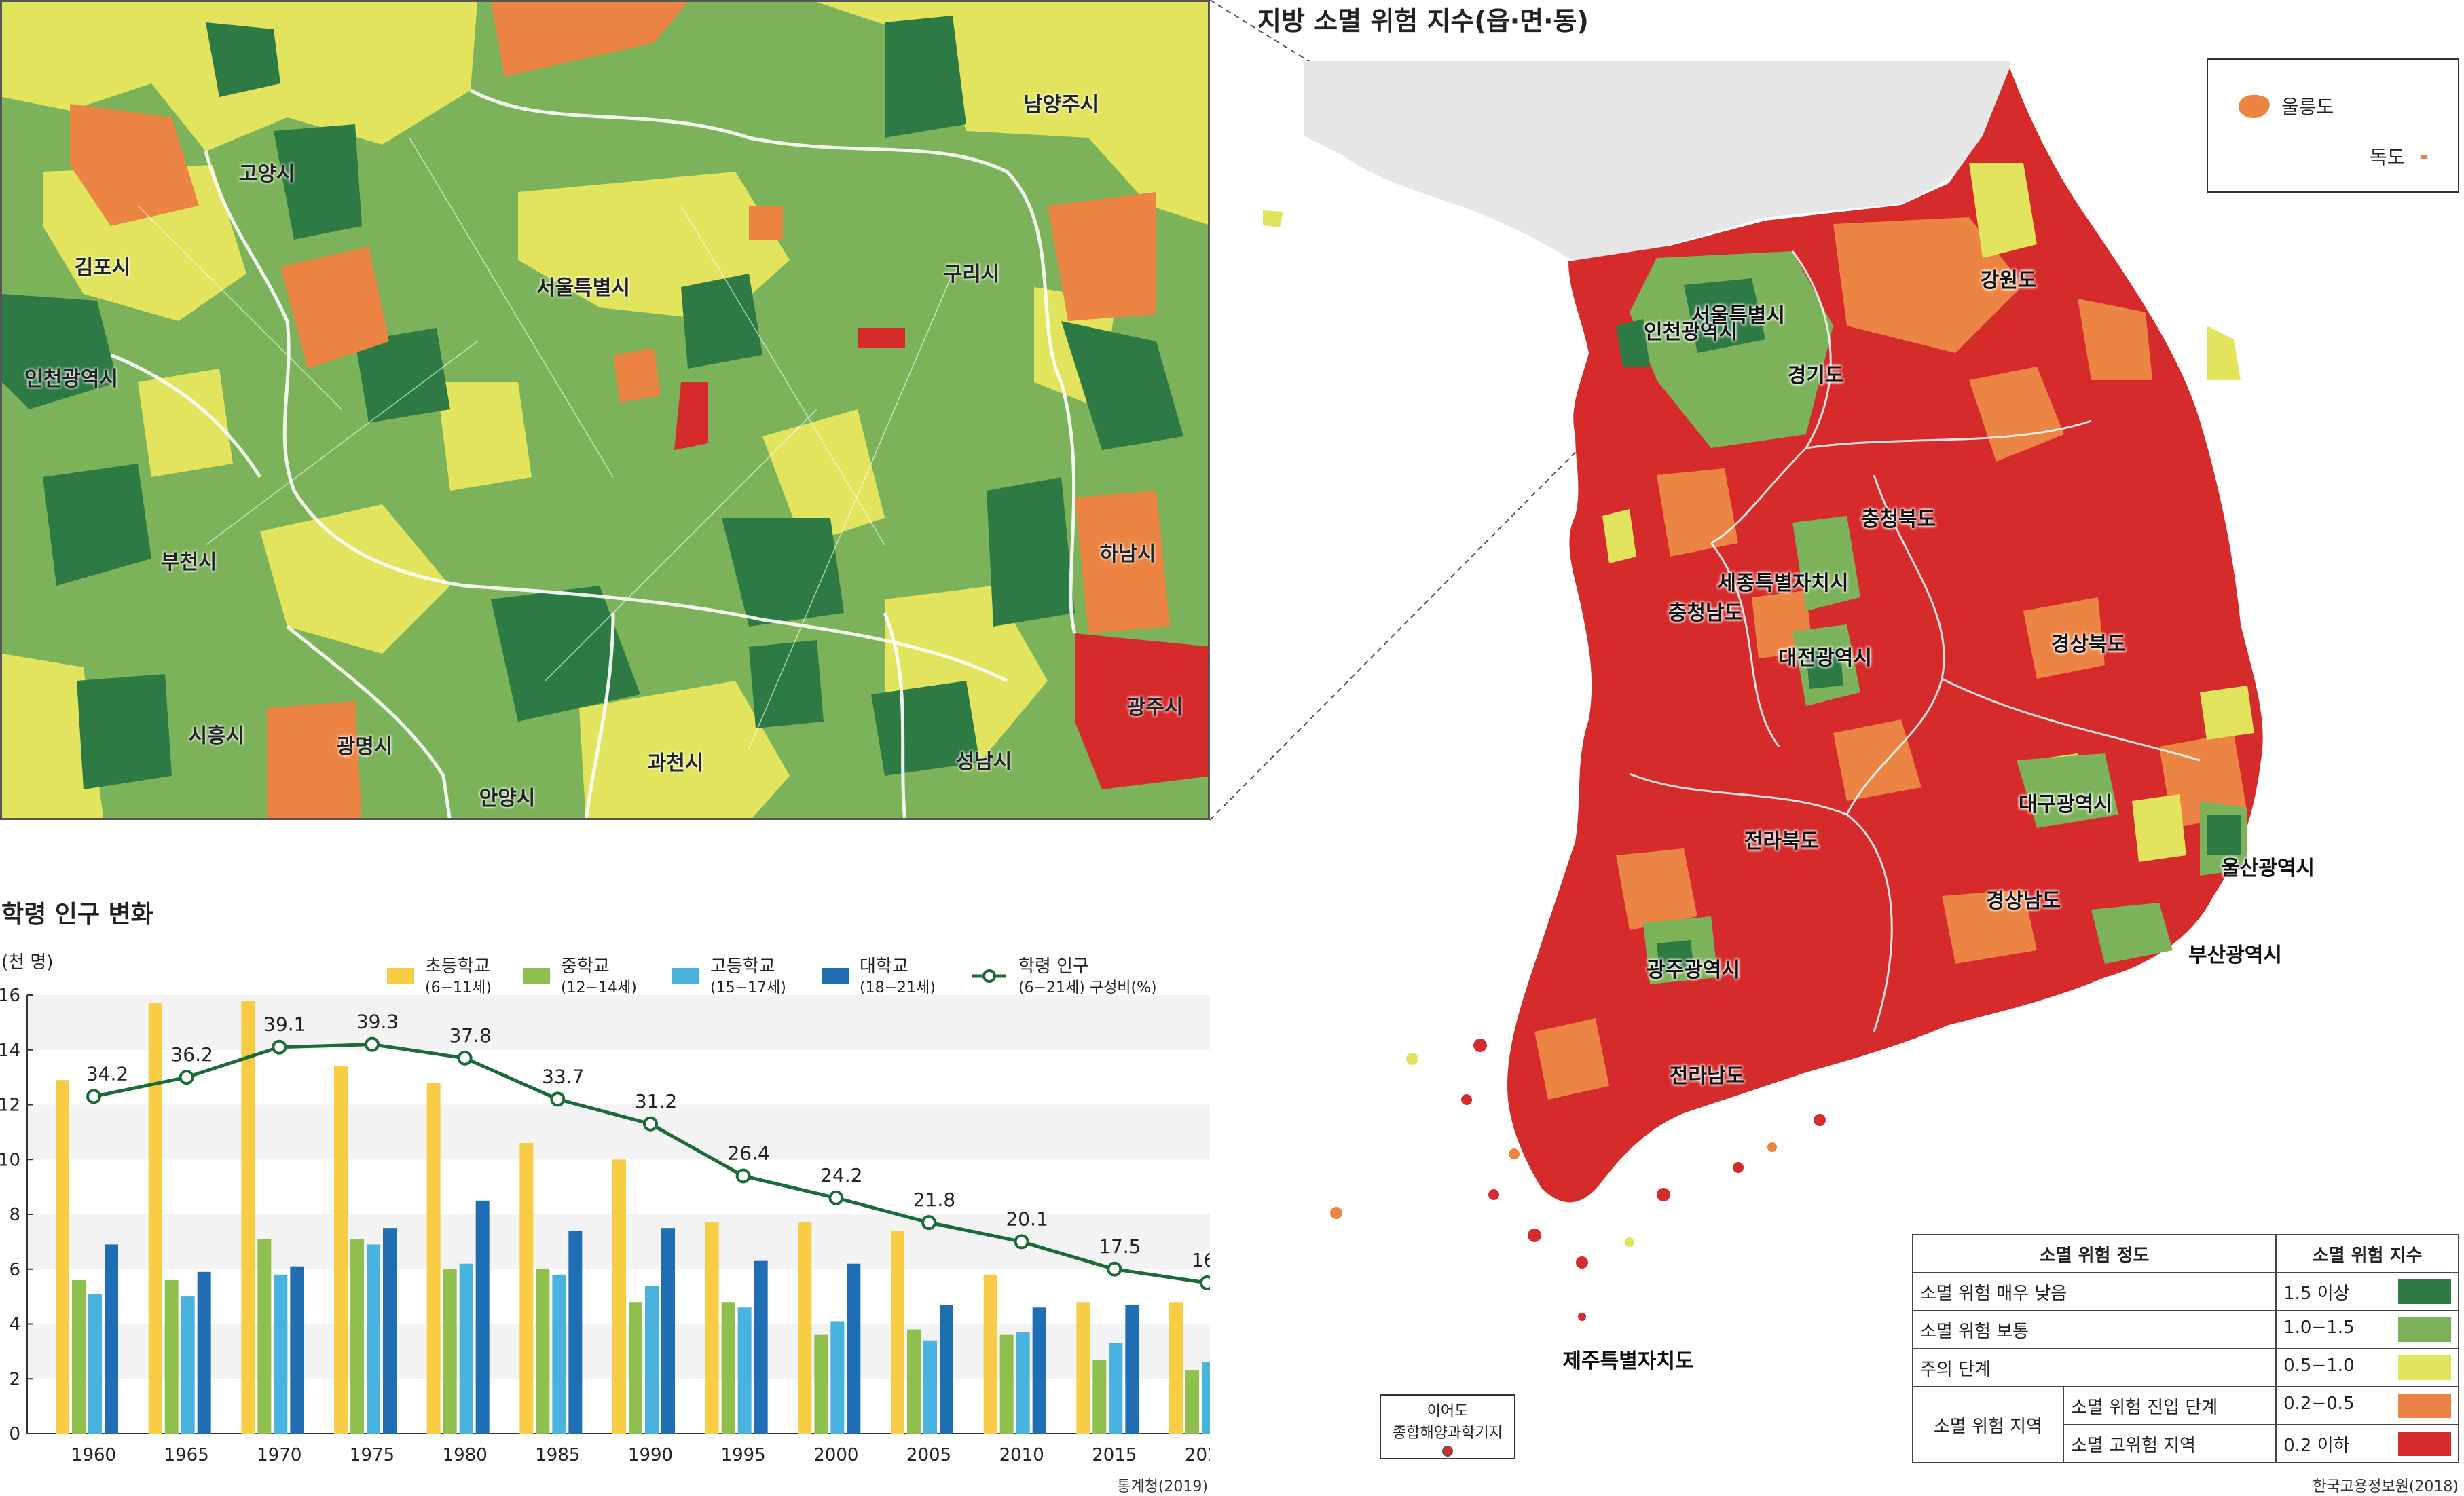 The height and width of the screenshot is (1496, 2464). Describe the element at coordinates (2254, 106) in the screenshot. I see `ulleung-shape` at that location.